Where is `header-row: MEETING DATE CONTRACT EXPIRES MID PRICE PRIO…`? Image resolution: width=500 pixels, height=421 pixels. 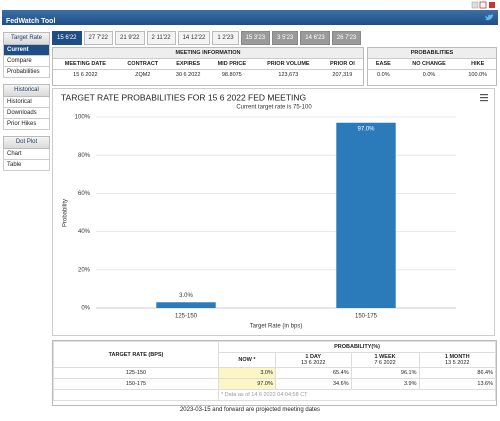 header-row: MEETING DATE CONTRACT EXPIRES MID PRICE PRIO… is located at coordinates (208, 64).